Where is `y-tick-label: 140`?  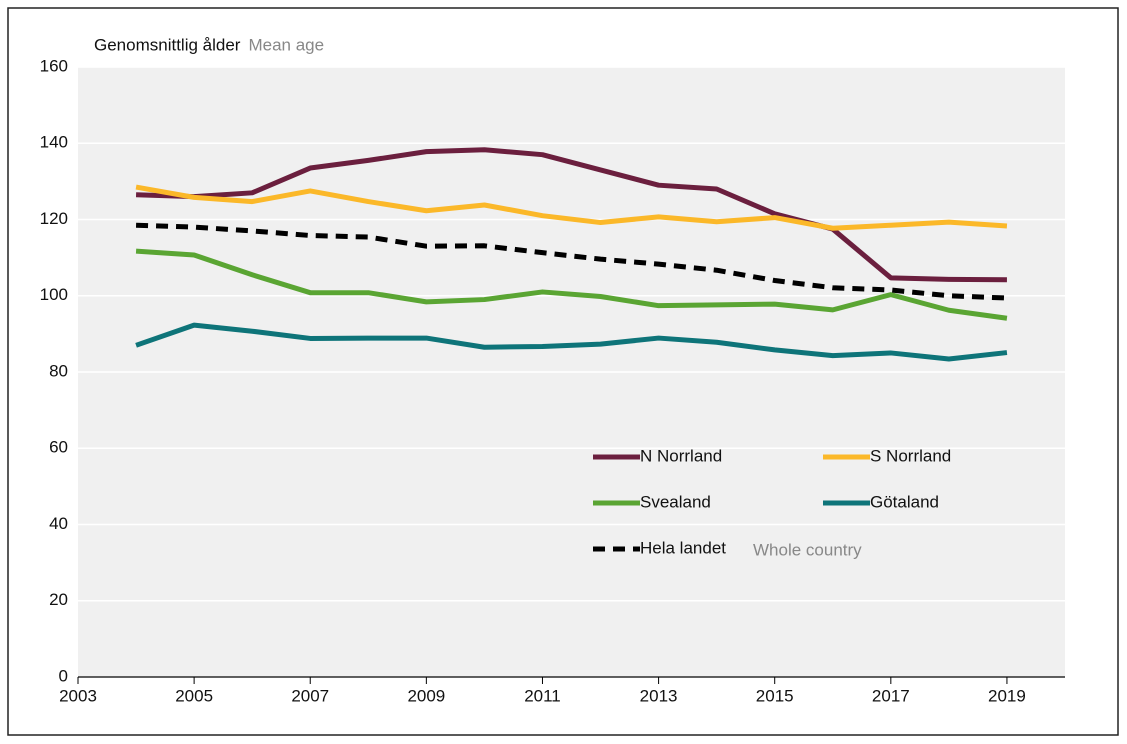
y-tick-label: 140 is located at coordinates (54, 142).